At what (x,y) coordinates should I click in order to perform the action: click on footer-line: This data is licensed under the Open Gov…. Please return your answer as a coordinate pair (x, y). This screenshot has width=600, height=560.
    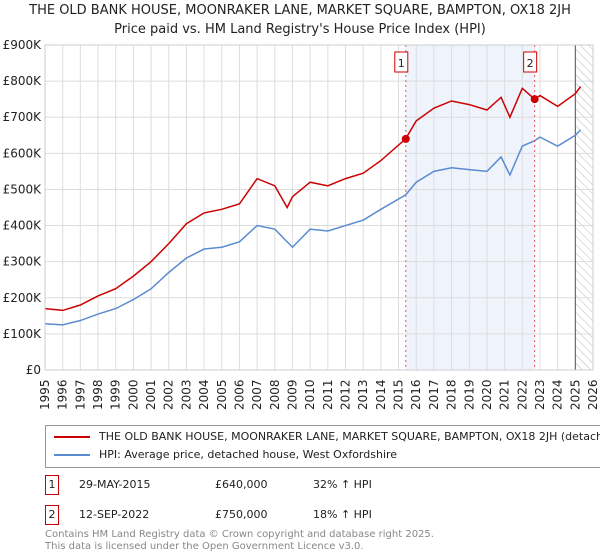
    Looking at the image, I should click on (204, 546).